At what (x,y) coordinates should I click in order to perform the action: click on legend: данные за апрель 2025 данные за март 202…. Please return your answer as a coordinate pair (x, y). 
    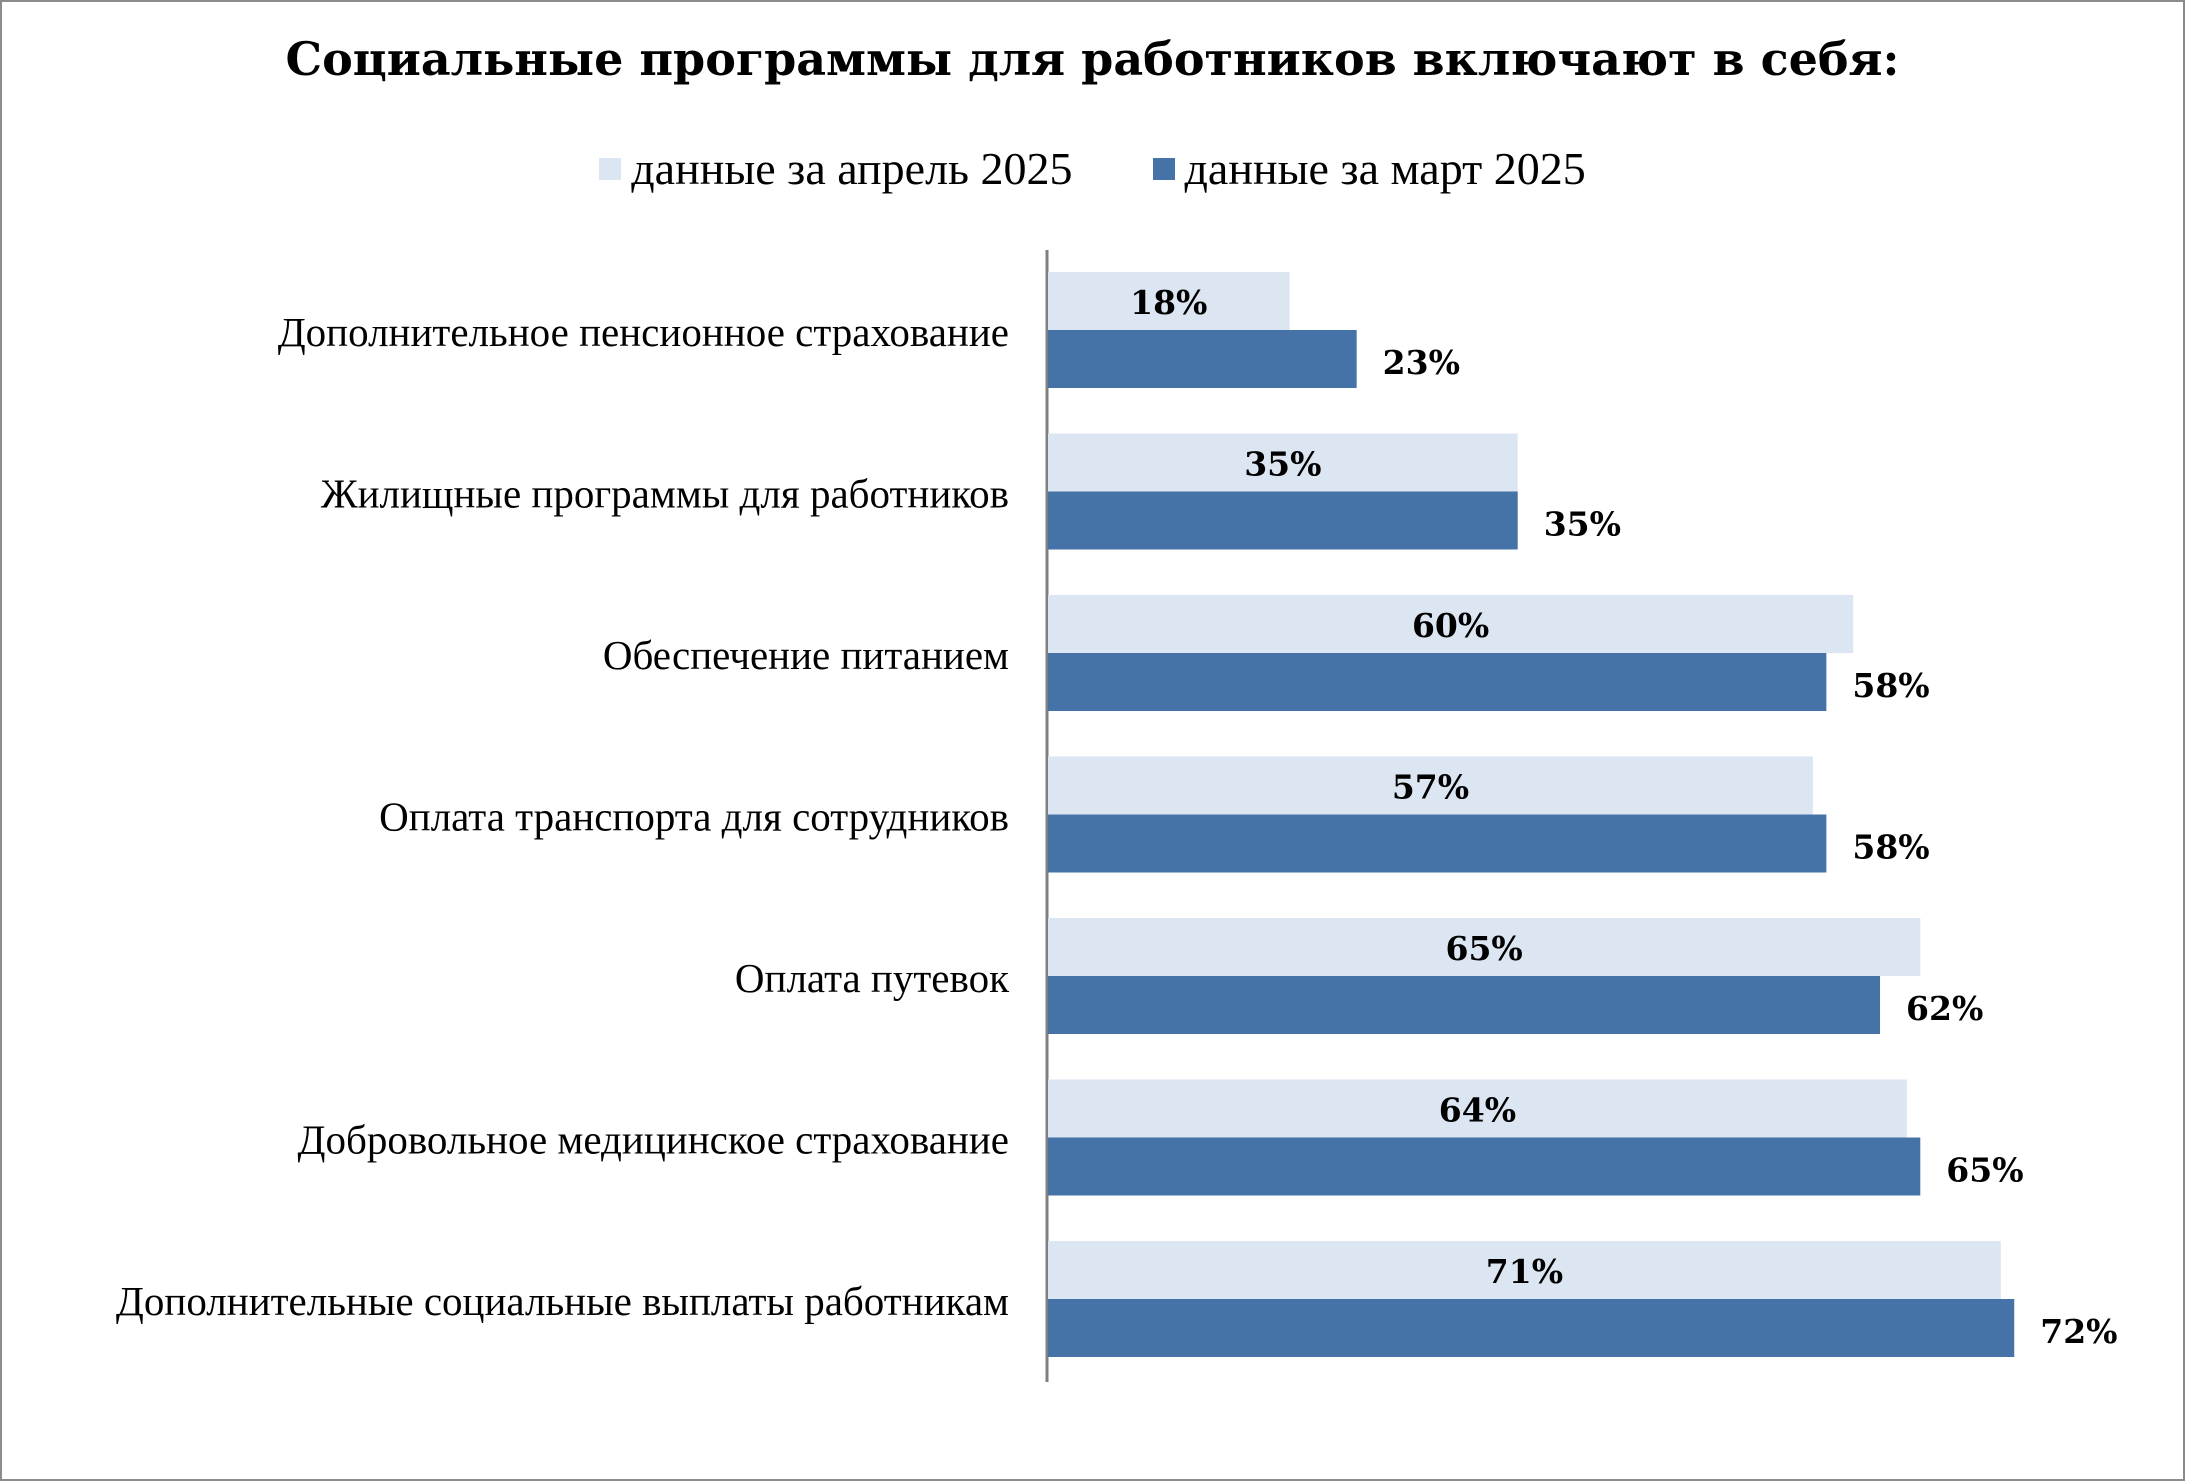
    Looking at the image, I should click on (1092, 168).